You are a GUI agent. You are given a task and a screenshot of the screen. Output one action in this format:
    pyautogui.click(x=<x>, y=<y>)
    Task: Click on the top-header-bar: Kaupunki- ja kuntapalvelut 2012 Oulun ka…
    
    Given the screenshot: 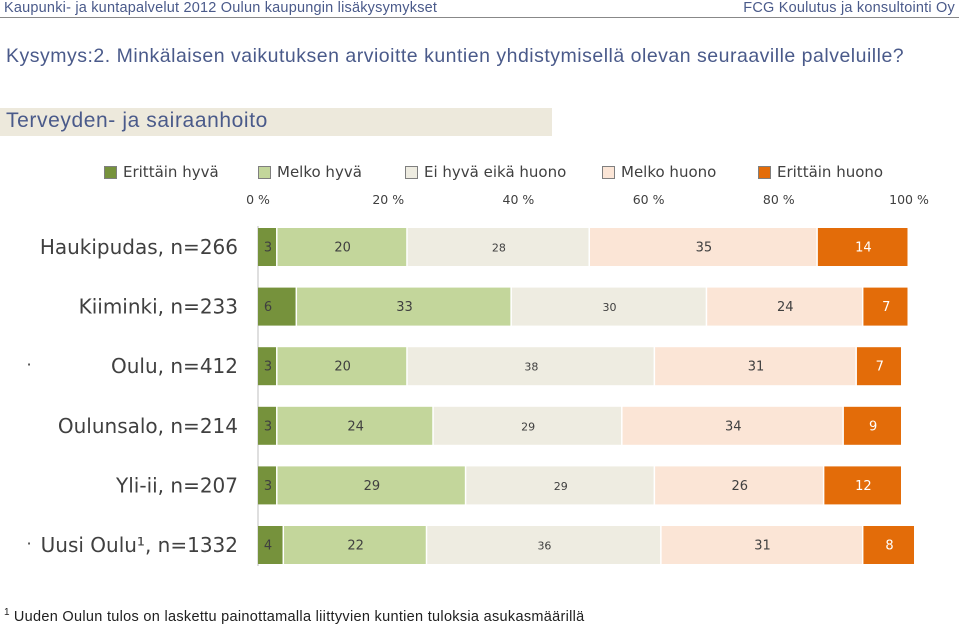 What is the action you would take?
    pyautogui.click(x=479, y=9)
    